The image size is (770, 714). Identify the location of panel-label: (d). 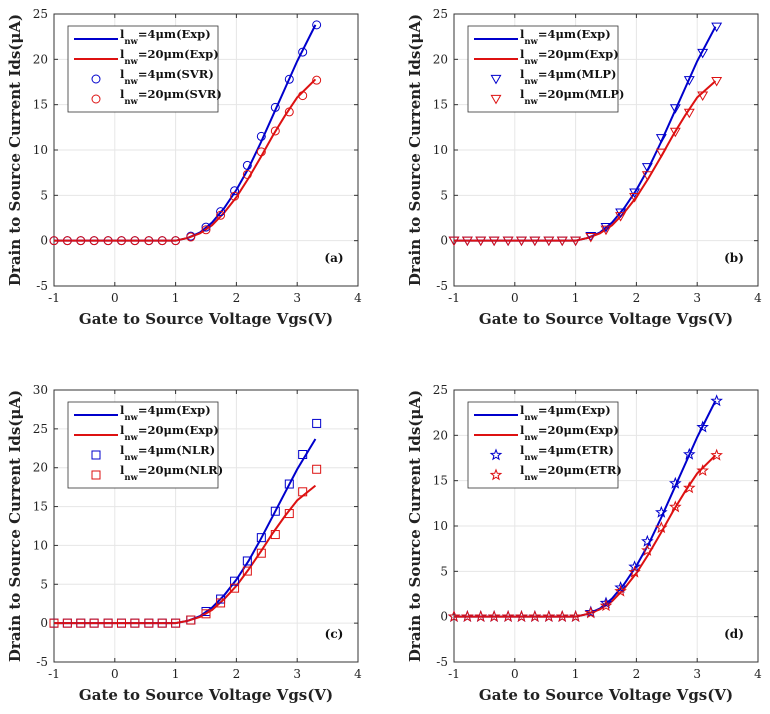
(734, 634).